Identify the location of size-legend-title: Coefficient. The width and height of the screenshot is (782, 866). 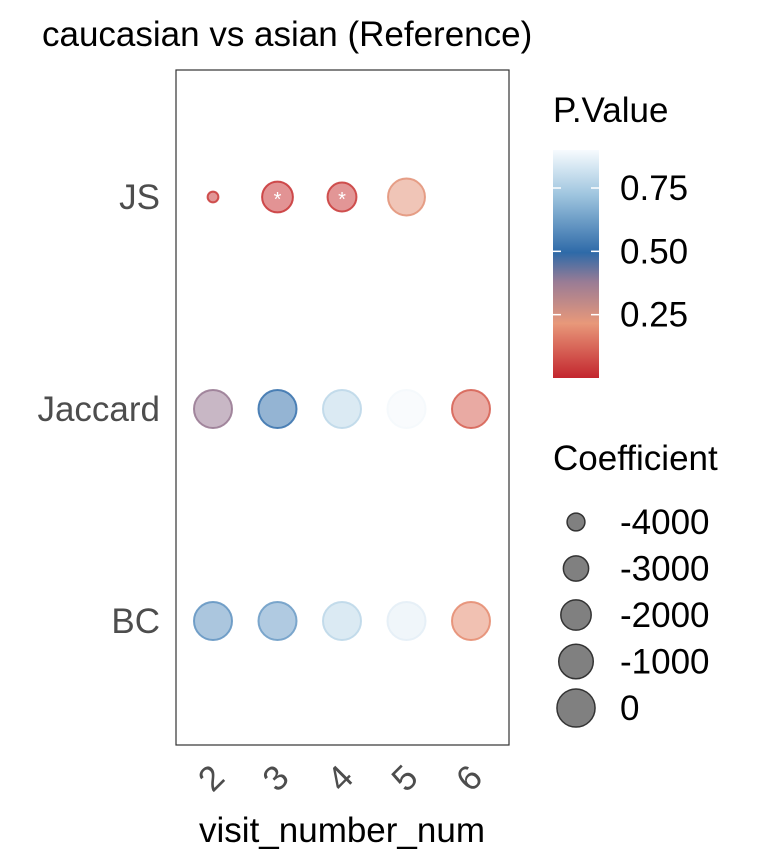
(635, 458).